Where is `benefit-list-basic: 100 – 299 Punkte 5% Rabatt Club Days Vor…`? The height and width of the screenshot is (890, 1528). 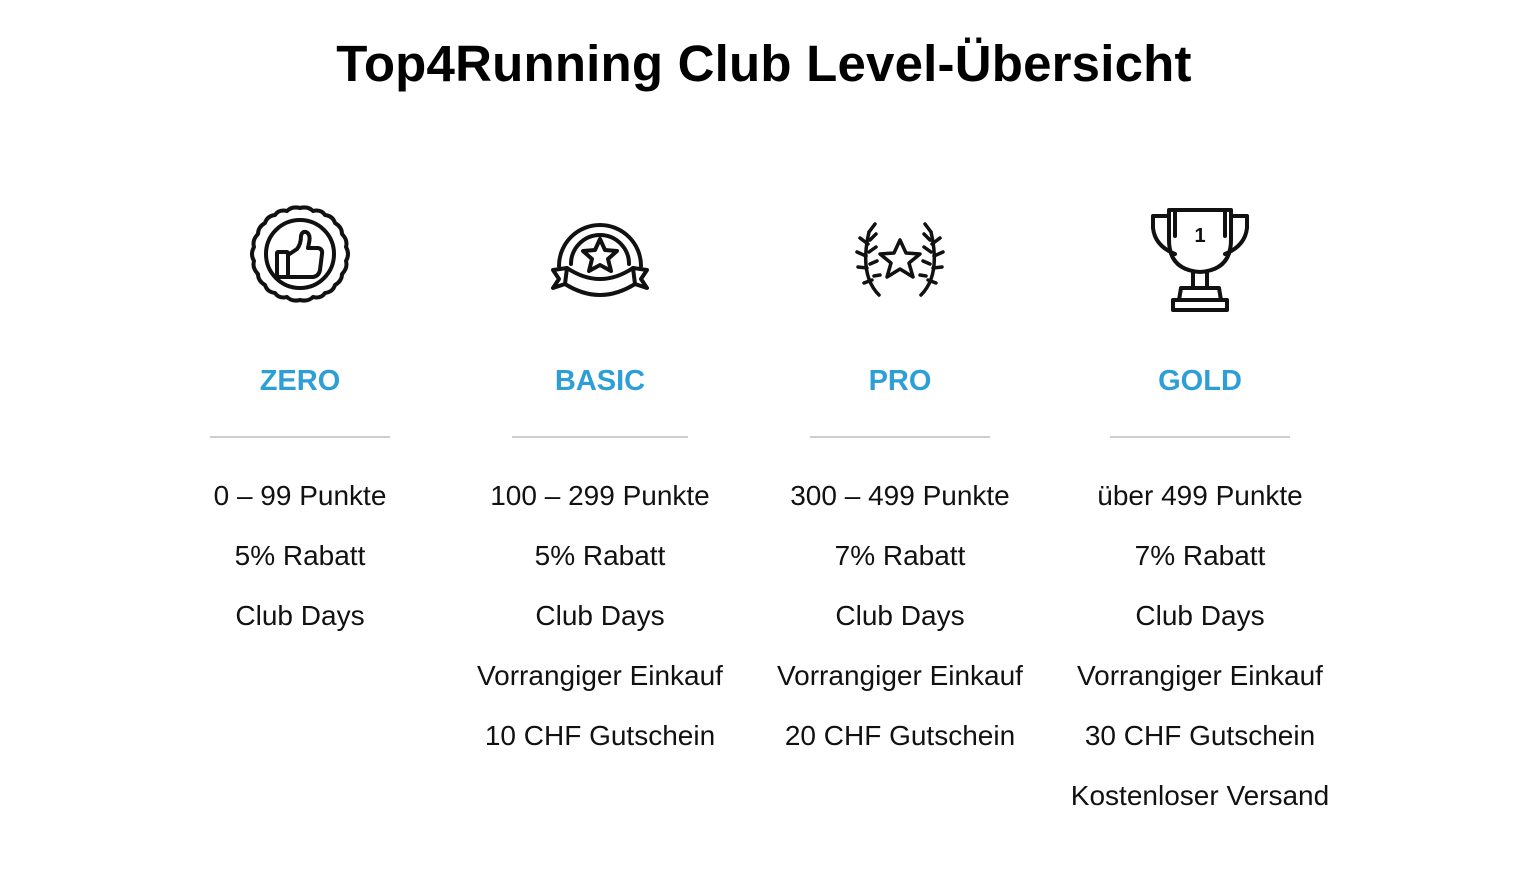
benefit-list-basic: 100 – 299 Punkte 5% Rabatt Club Days Vor… is located at coordinates (600, 616).